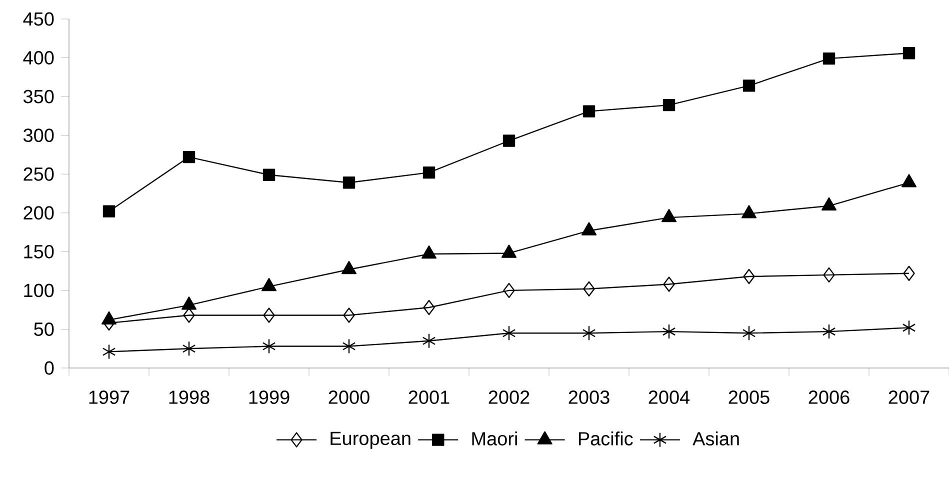  What do you see at coordinates (44, 329) in the screenshot?
I see `y-tick-label: 50` at bounding box center [44, 329].